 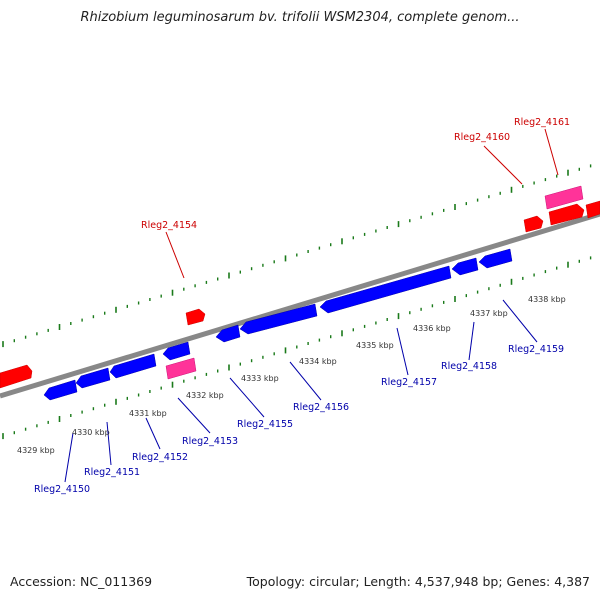 I want to click on accession-text: Accession: NC_011369, so click(x=81, y=581).